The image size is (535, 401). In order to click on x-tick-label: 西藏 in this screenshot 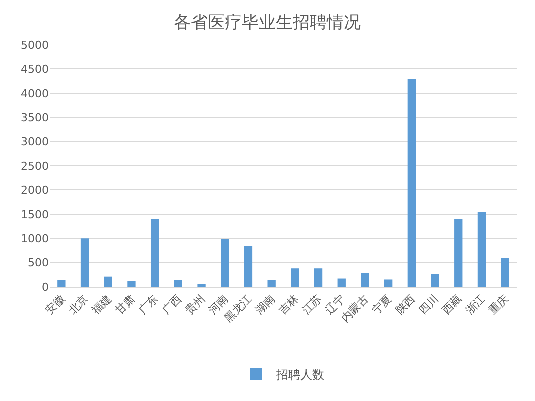, I will do `click(452, 305)`.